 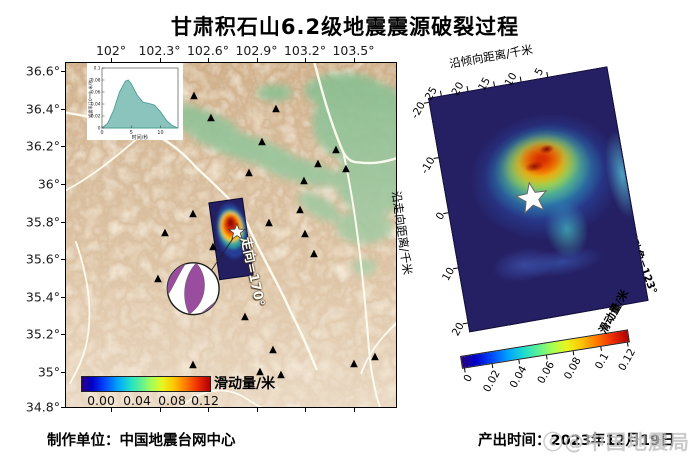 What do you see at coordinates (42, 71) in the screenshot?
I see `map-y-tick-label: 36.6°` at bounding box center [42, 71].